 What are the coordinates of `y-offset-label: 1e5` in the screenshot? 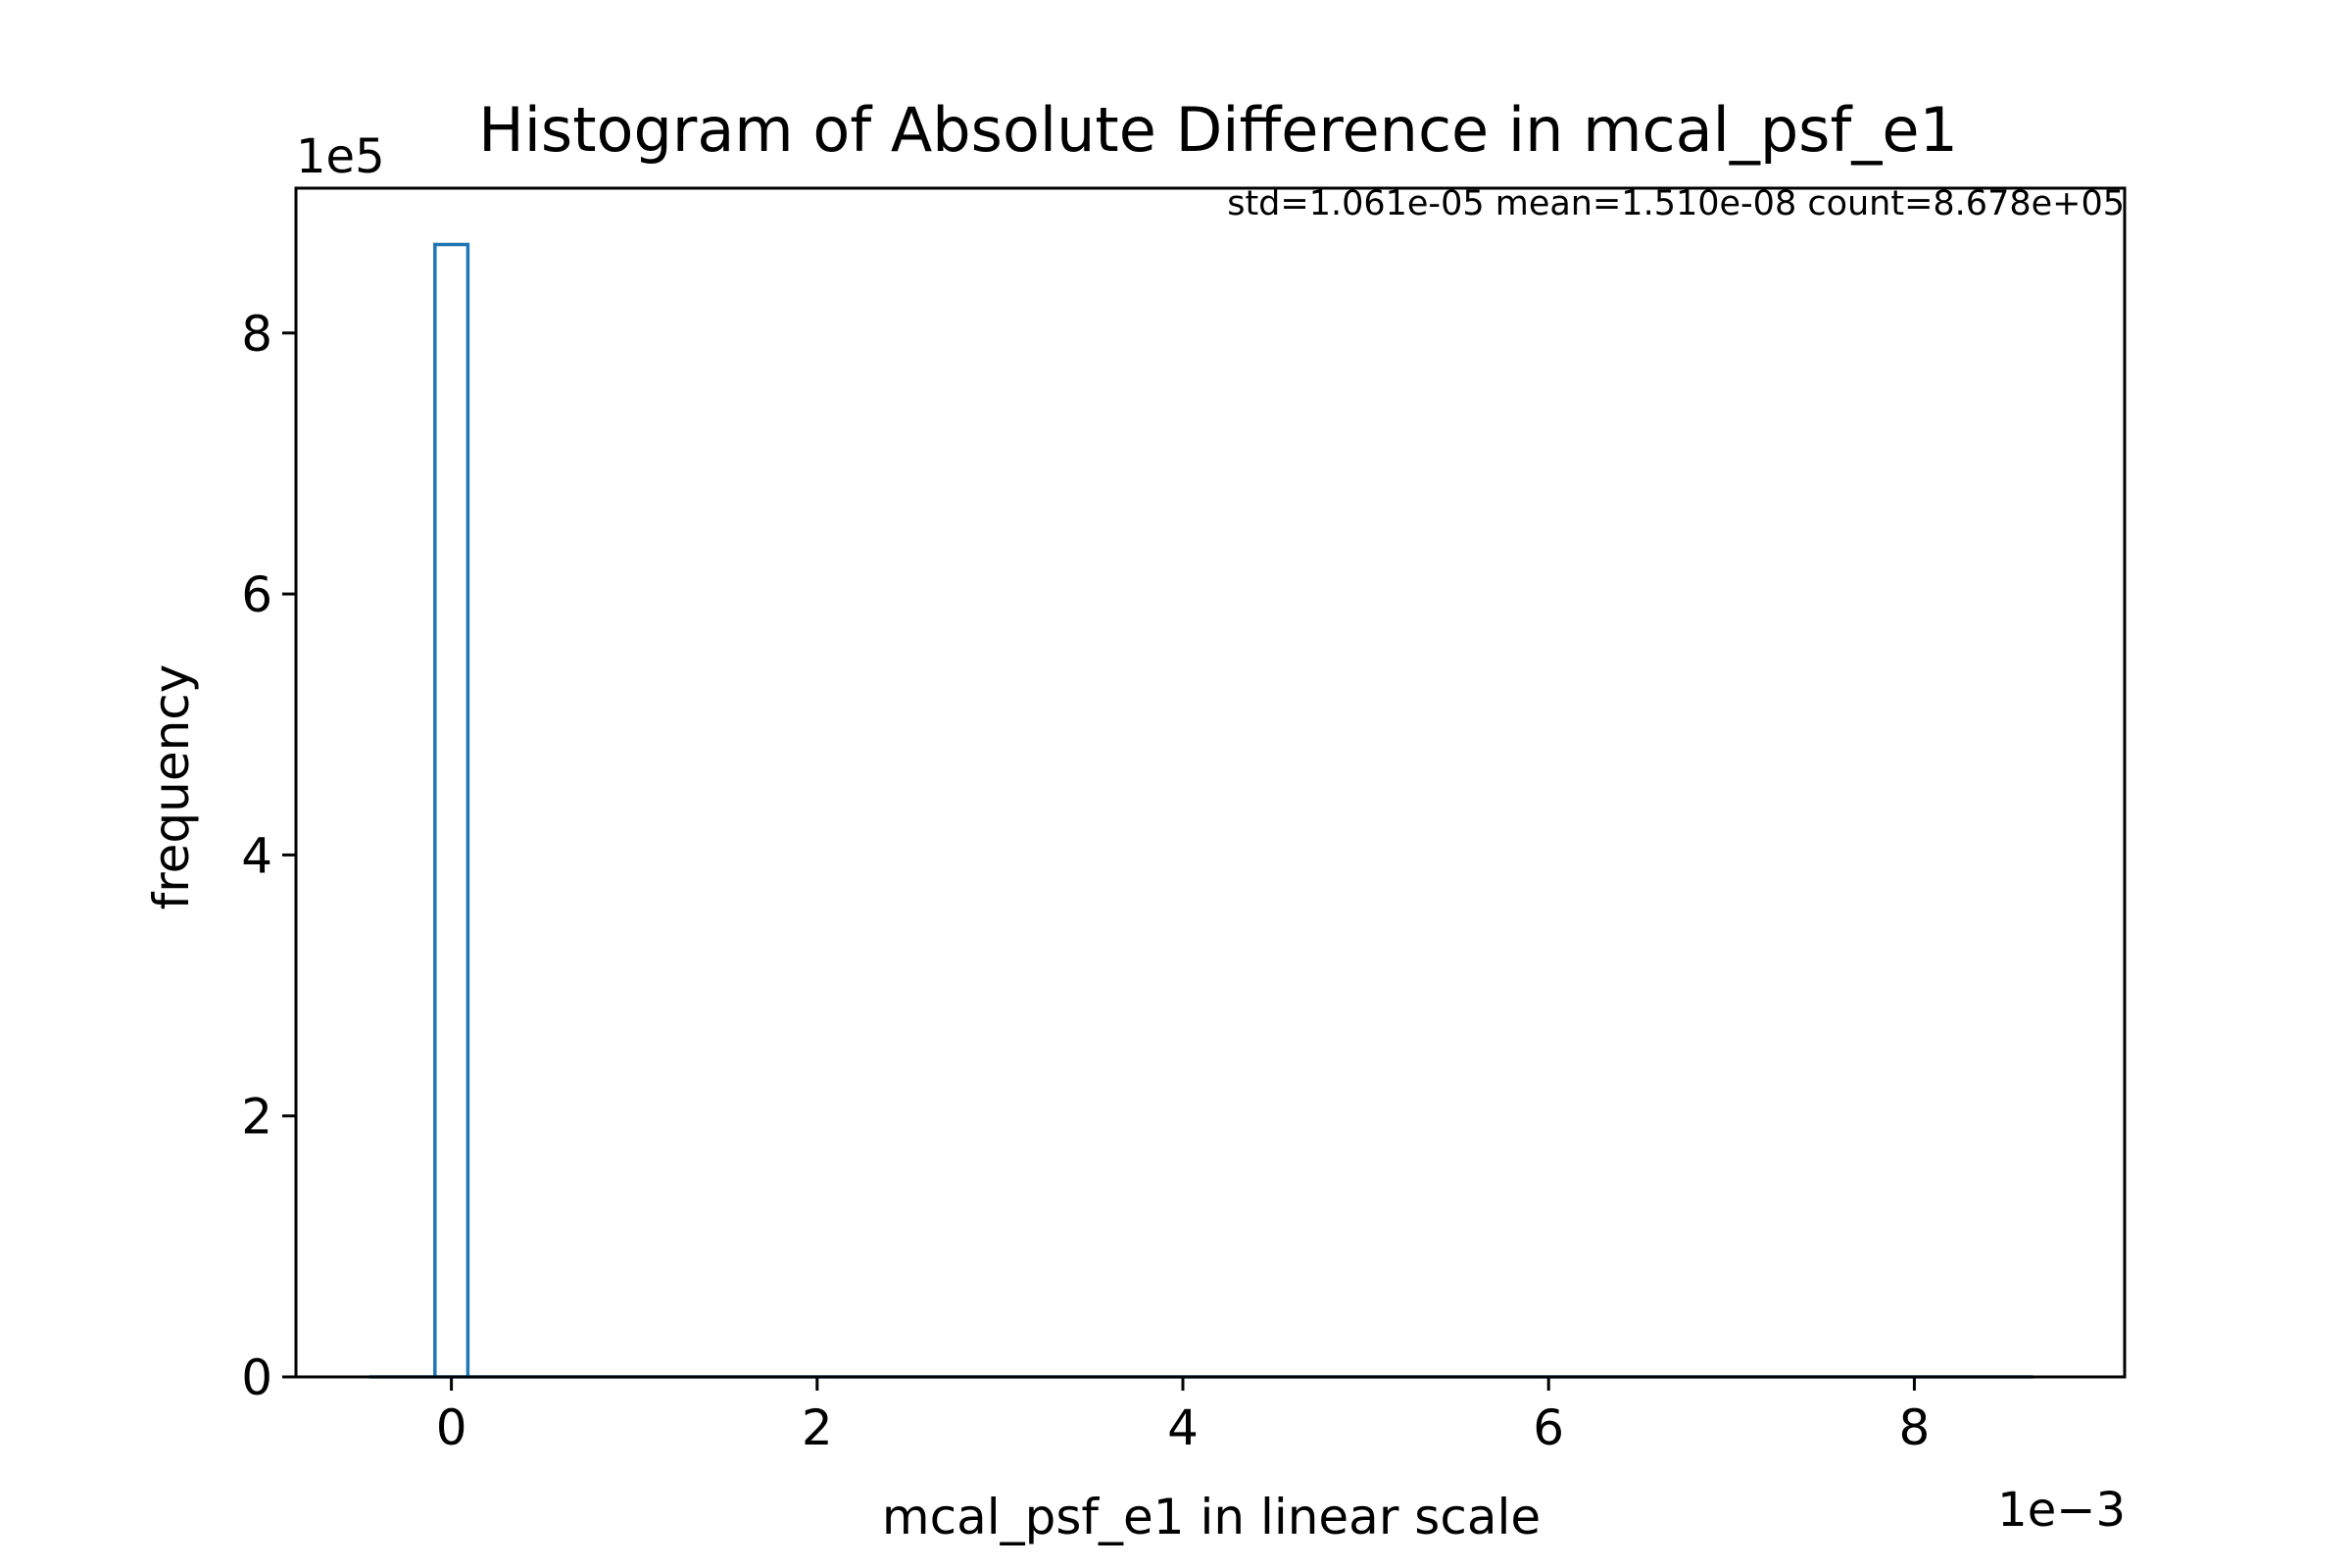 It's located at (340, 156).